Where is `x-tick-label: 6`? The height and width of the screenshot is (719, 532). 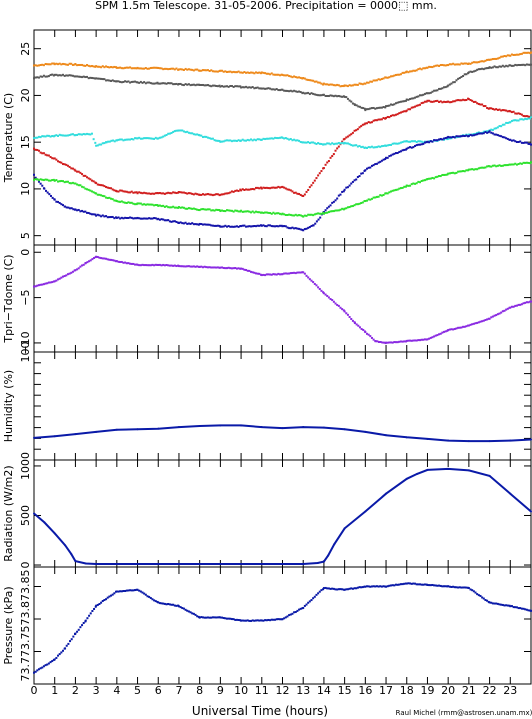
x-tick-label: 6 is located at coordinates (158, 690).